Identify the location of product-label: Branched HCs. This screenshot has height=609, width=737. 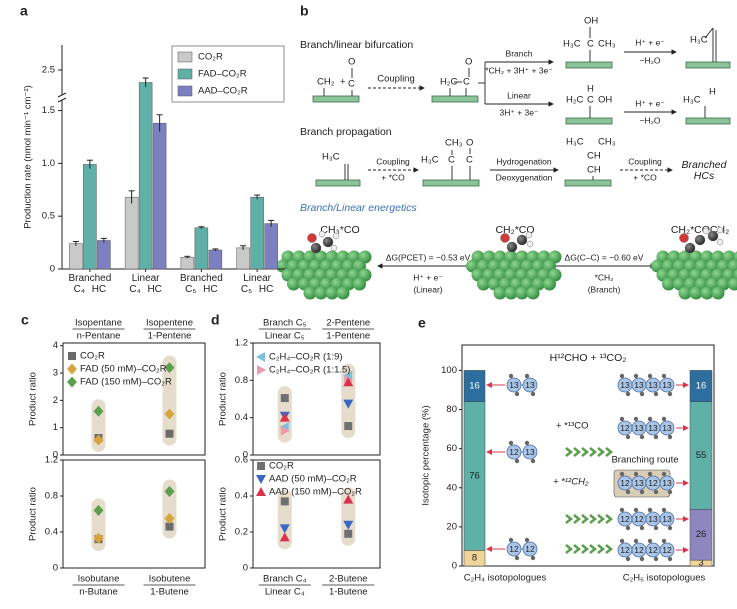
(704, 170).